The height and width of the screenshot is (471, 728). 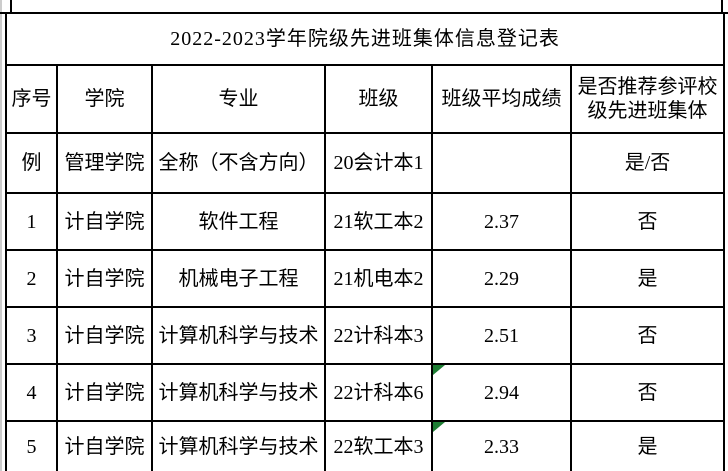 What do you see at coordinates (31, 221) in the screenshot?
I see `cell-no: 1` at bounding box center [31, 221].